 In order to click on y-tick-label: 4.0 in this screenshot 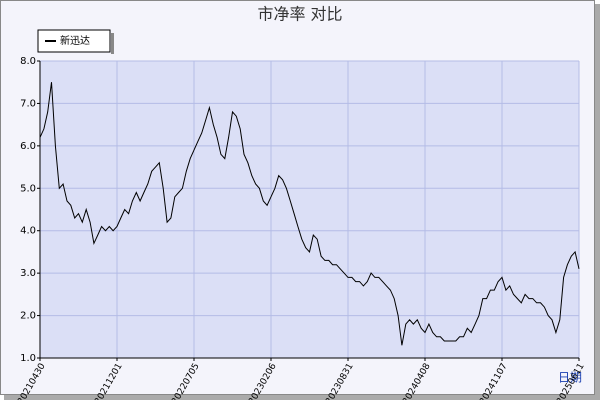, I will do `click(28, 231)`.